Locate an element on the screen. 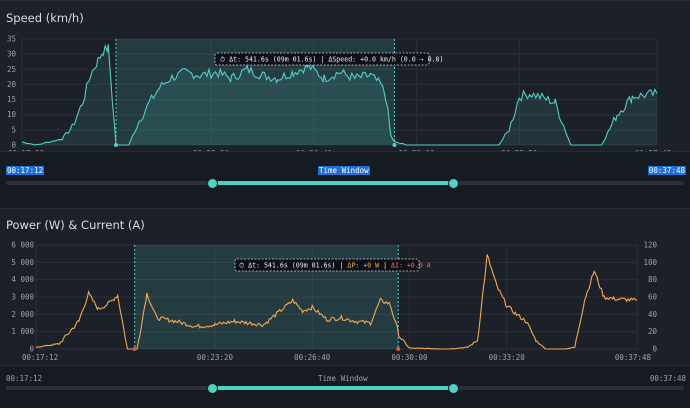  y-right-tick-label: 100 is located at coordinates (650, 262).